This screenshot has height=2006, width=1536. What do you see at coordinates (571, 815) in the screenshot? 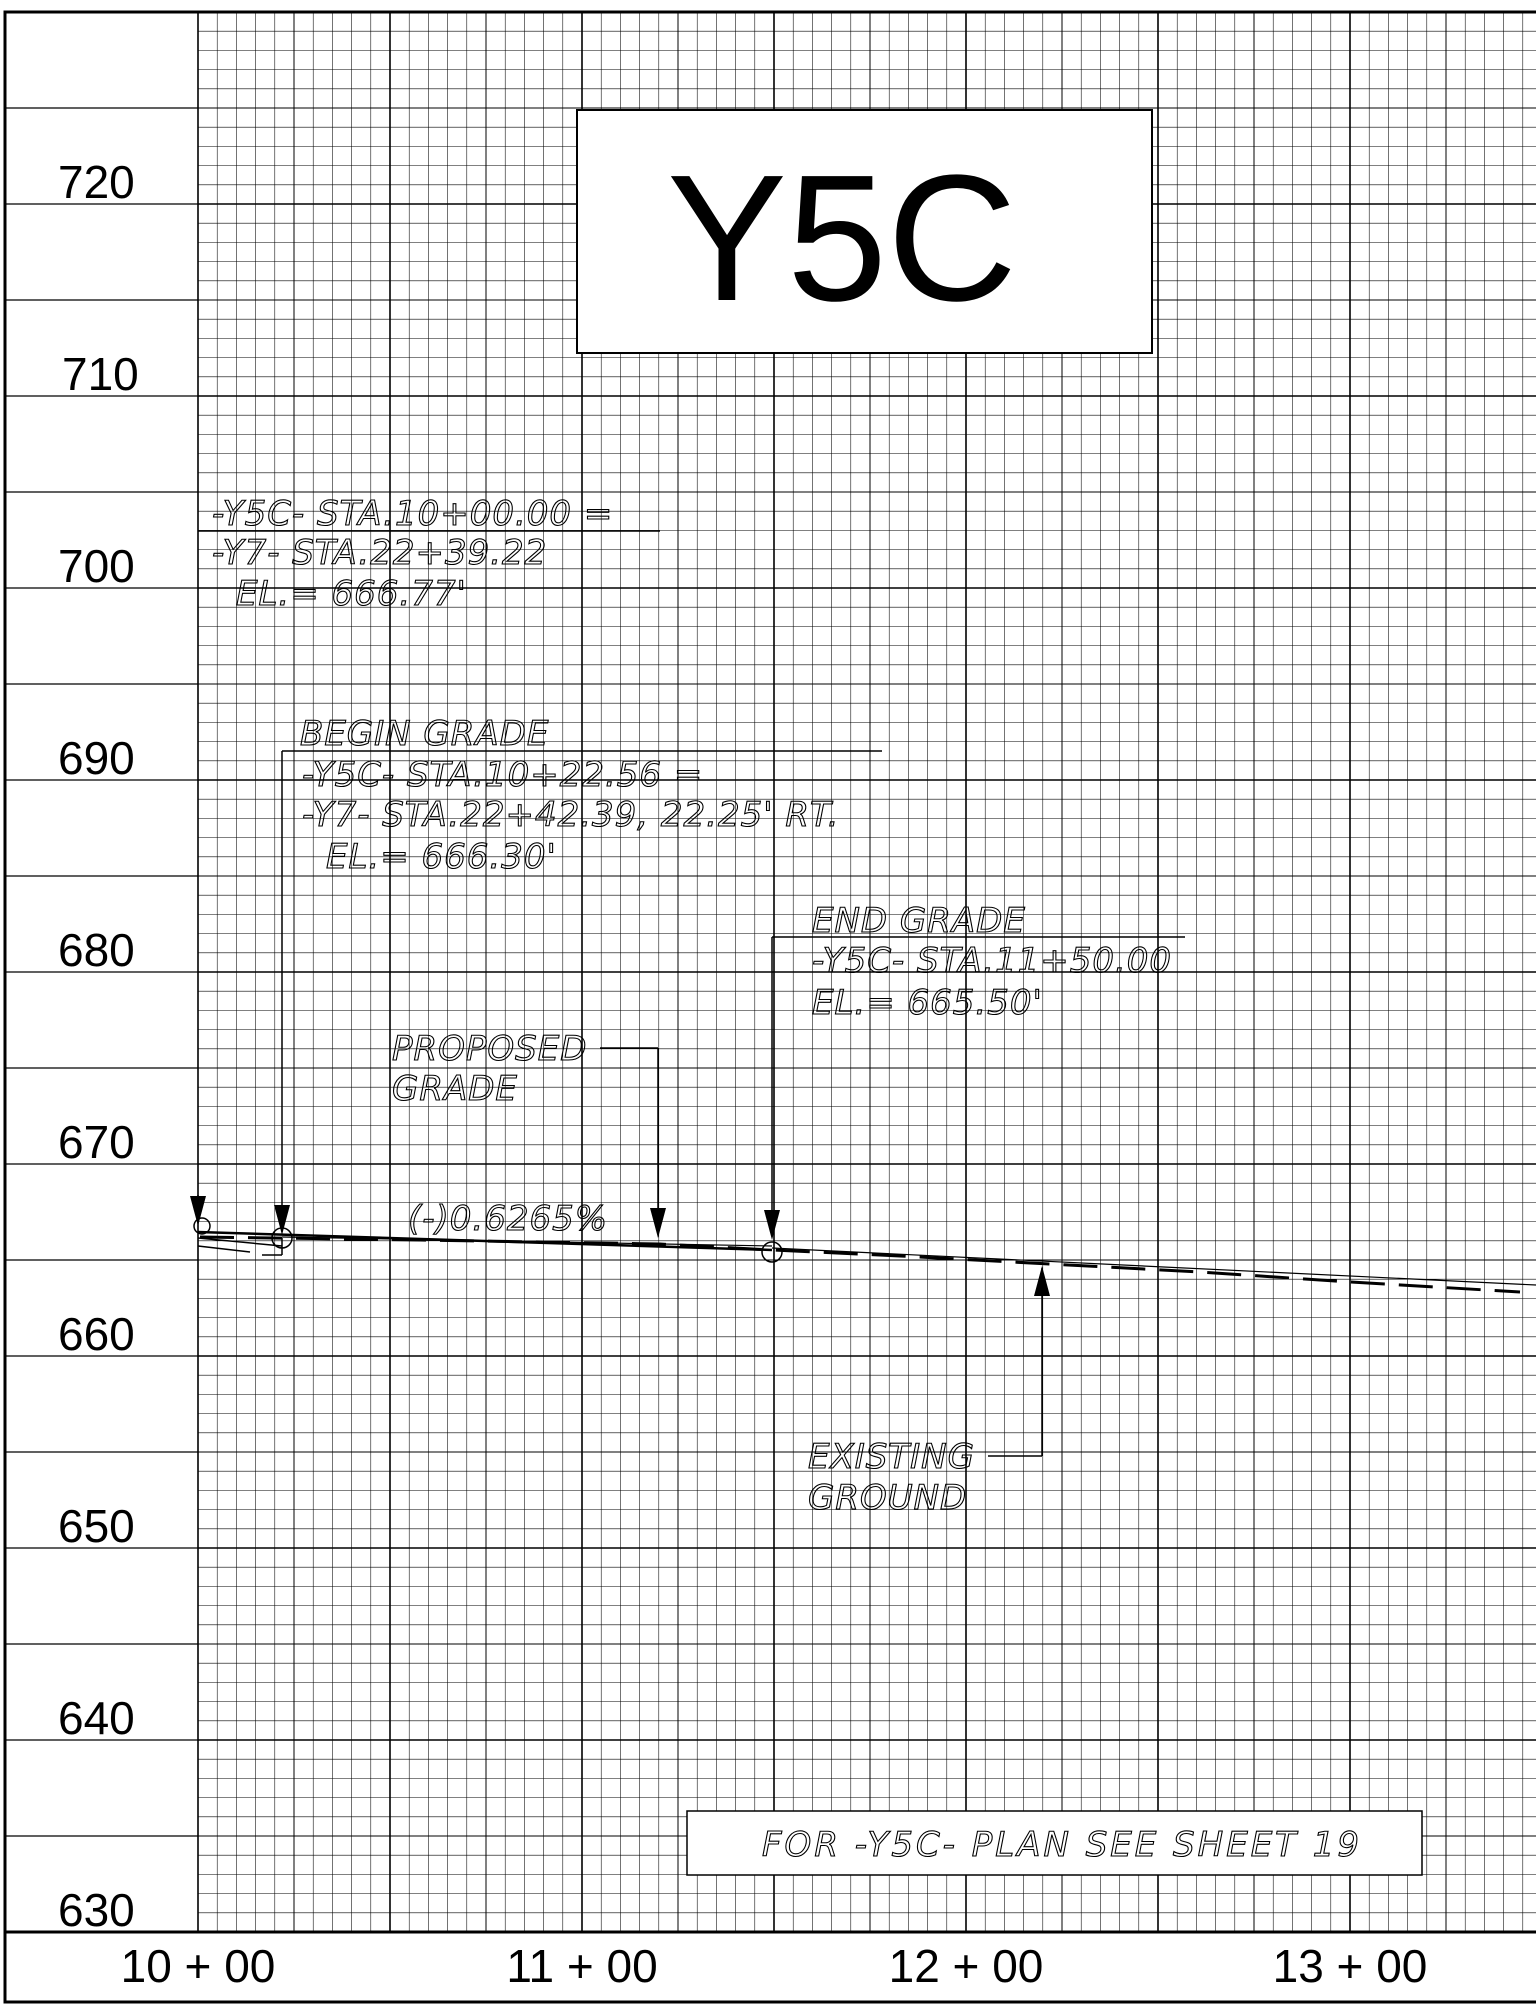
I see `begin-grade-line-3: -Y7- STA.22+42.39, 22.25' RT.` at bounding box center [571, 815].